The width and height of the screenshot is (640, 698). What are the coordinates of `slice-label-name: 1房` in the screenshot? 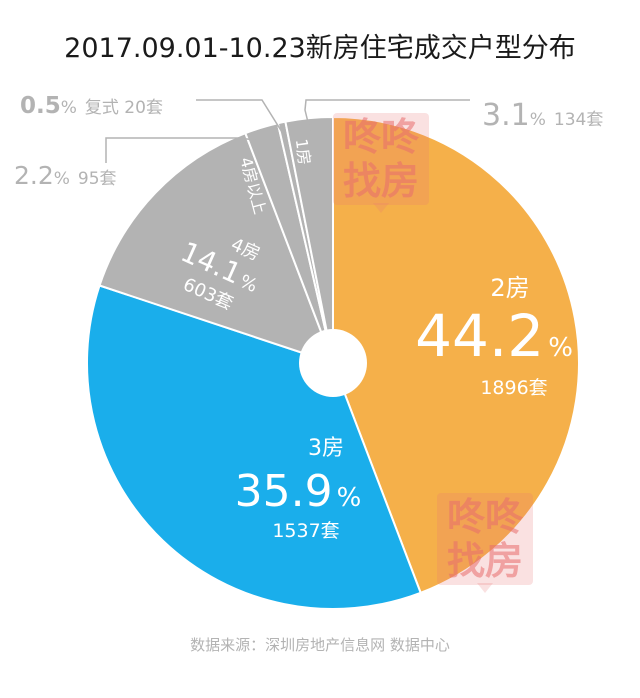 It's located at (303, 152).